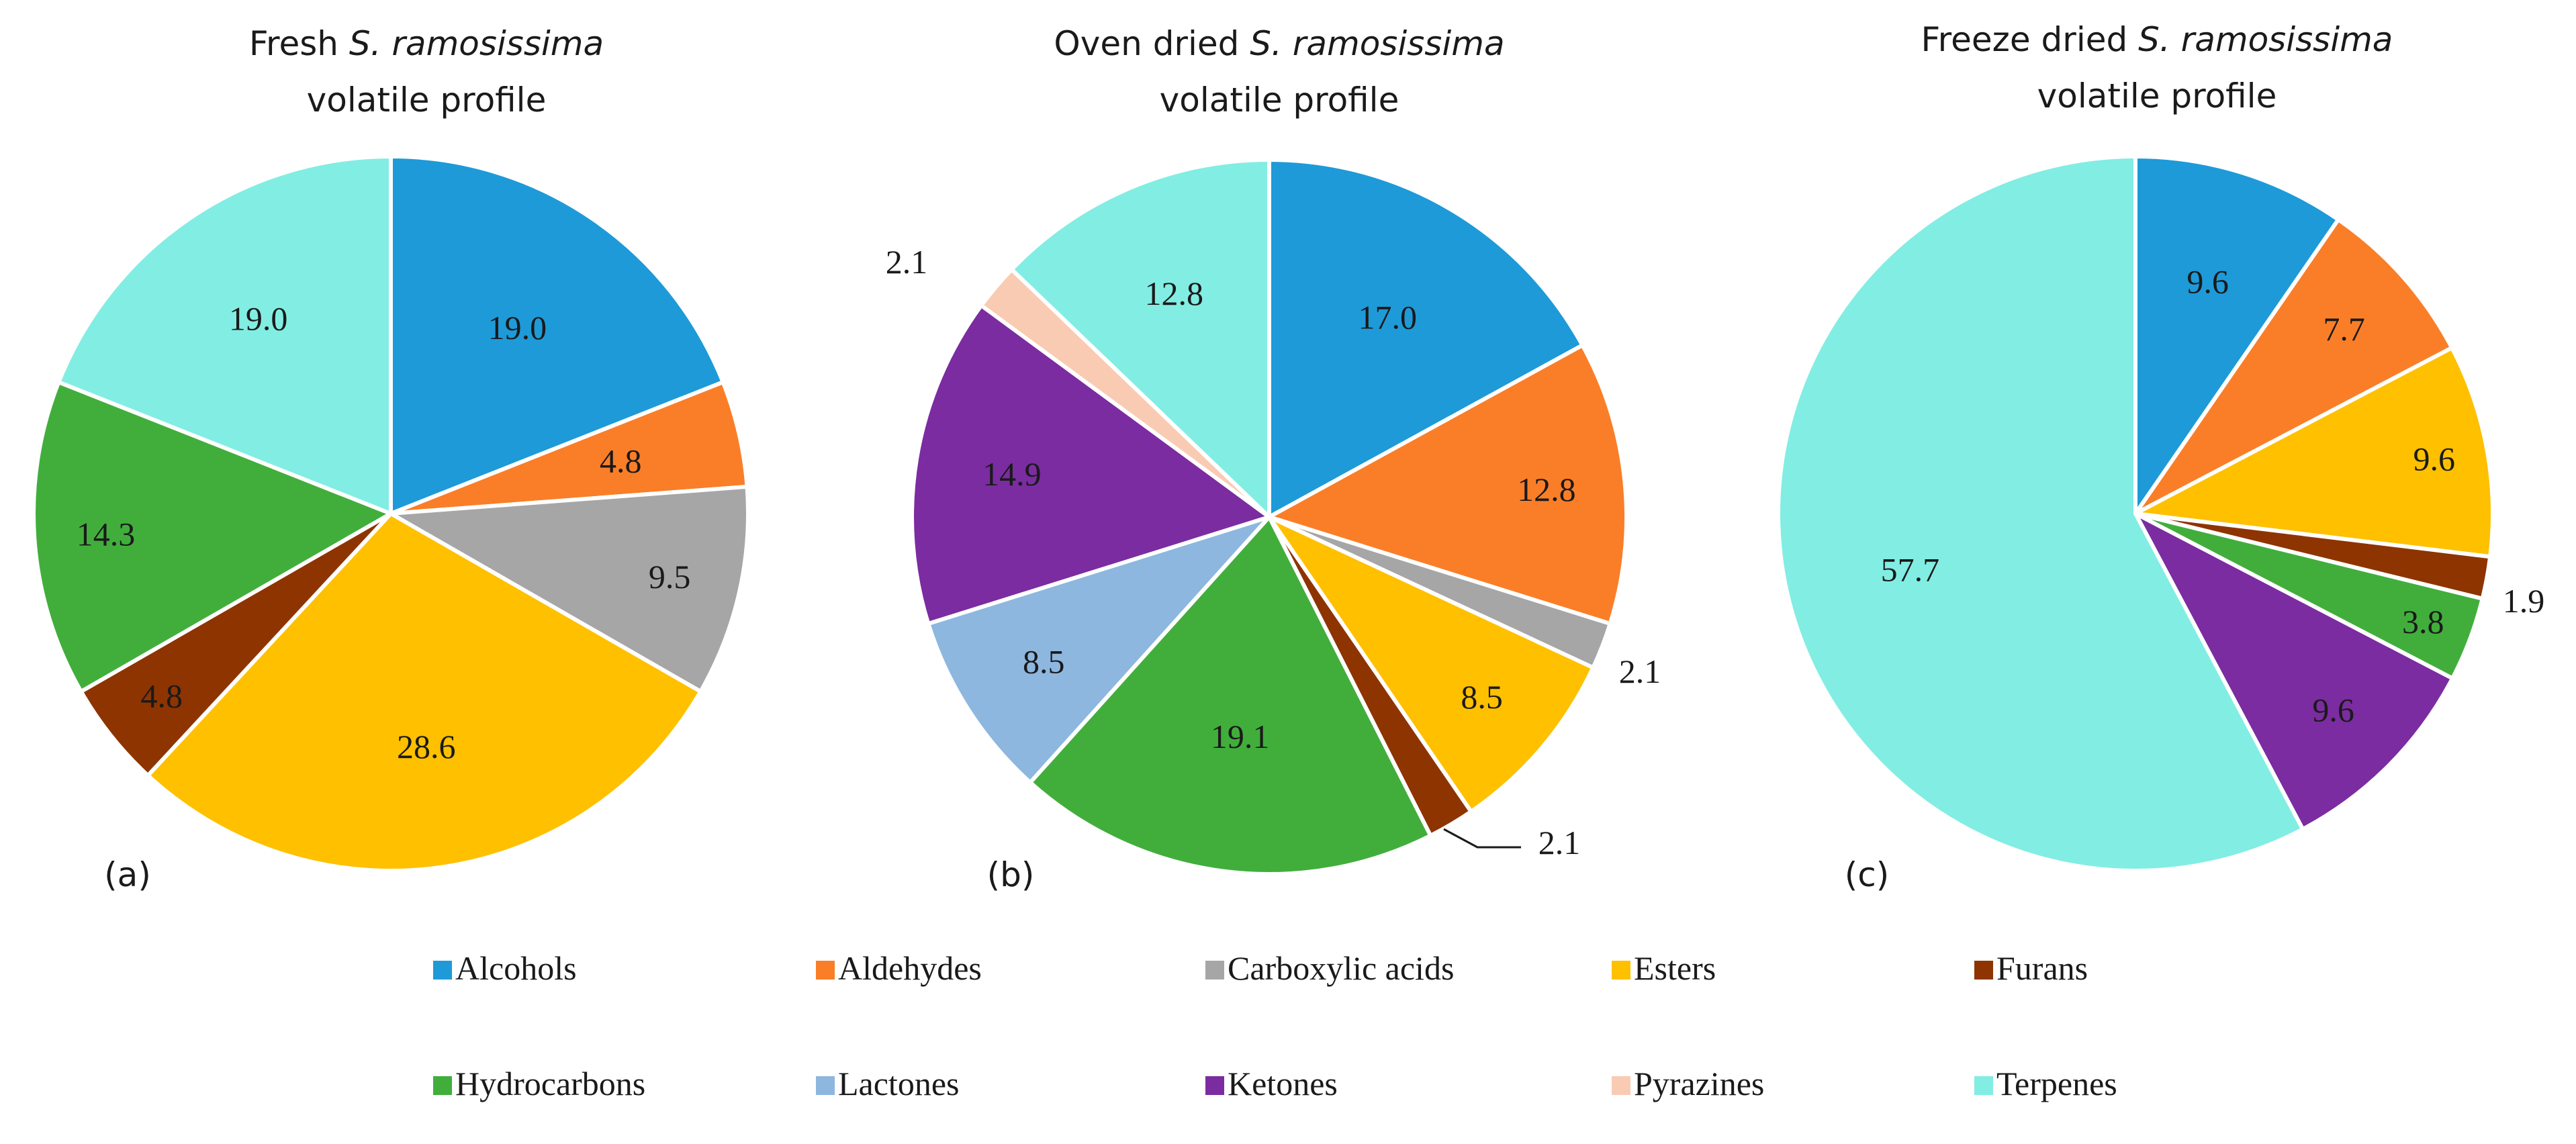  I want to click on slice-label-esters: 28.6, so click(426, 746).